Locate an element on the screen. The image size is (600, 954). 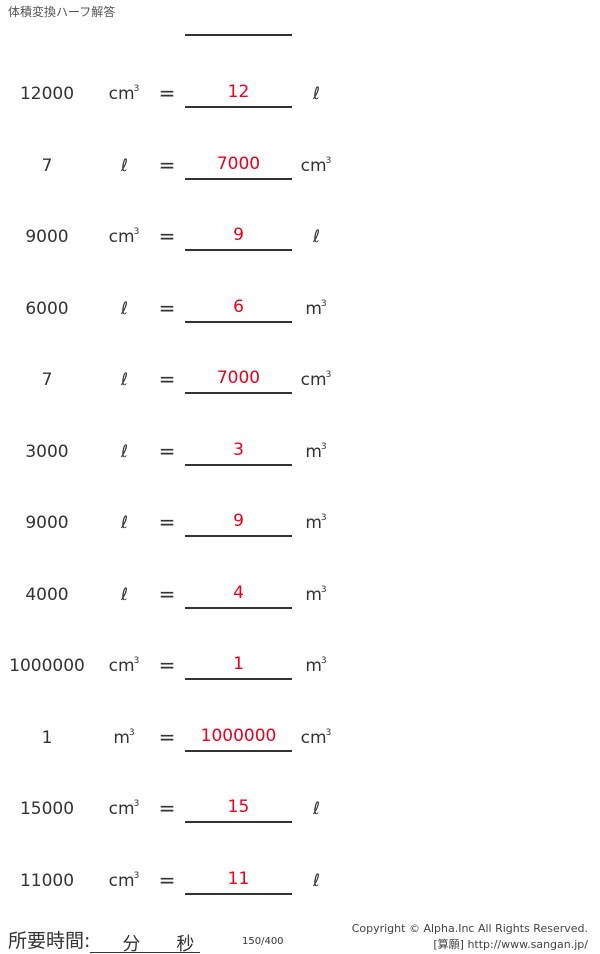
problem-row: 15000 cm3 = 15 ℓ is located at coordinates (300, 812).